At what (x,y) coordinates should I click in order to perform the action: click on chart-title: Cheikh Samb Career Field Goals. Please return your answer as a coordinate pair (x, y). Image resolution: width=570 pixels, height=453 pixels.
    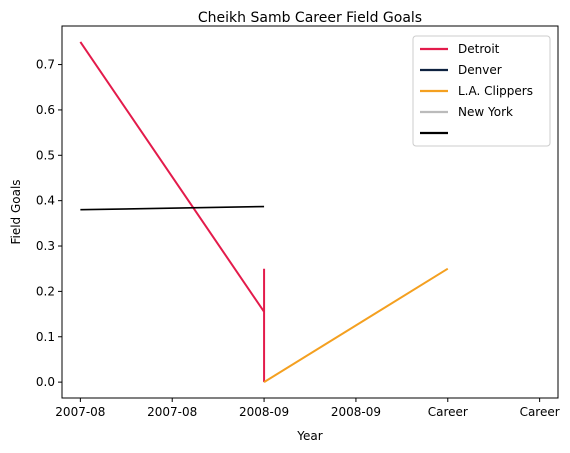
    Looking at the image, I should click on (310, 18).